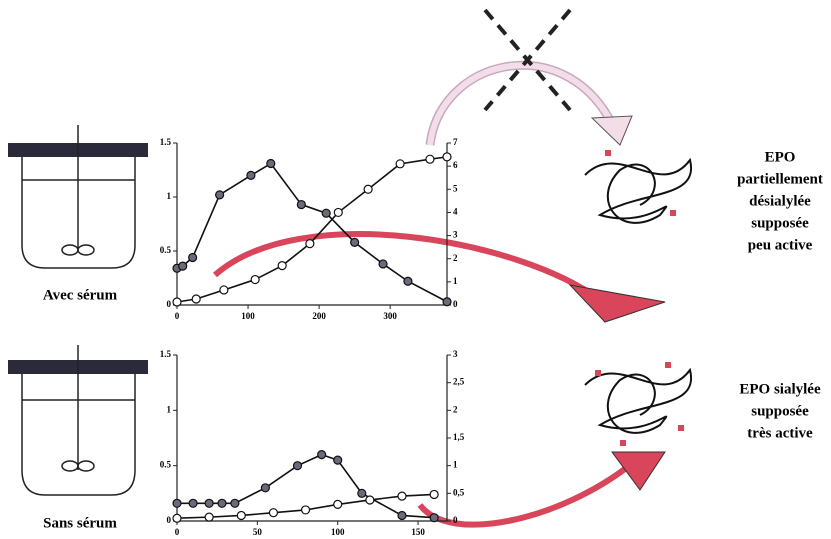 The image size is (831, 539). What do you see at coordinates (780, 433) in the screenshot?
I see `product-label-line: très active` at bounding box center [780, 433].